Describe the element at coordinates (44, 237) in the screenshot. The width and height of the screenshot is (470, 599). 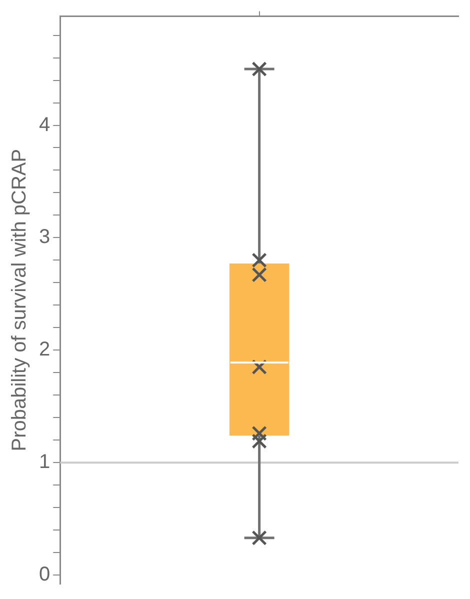
I see `y-tick-label: 3` at that location.